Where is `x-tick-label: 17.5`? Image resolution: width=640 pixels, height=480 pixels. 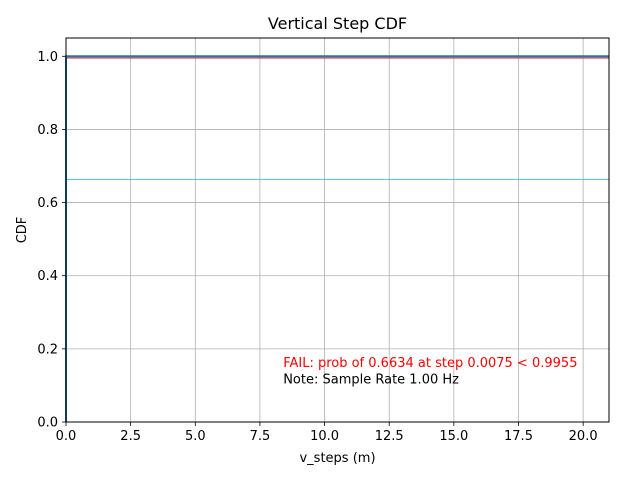 x-tick-label: 17.5 is located at coordinates (518, 436).